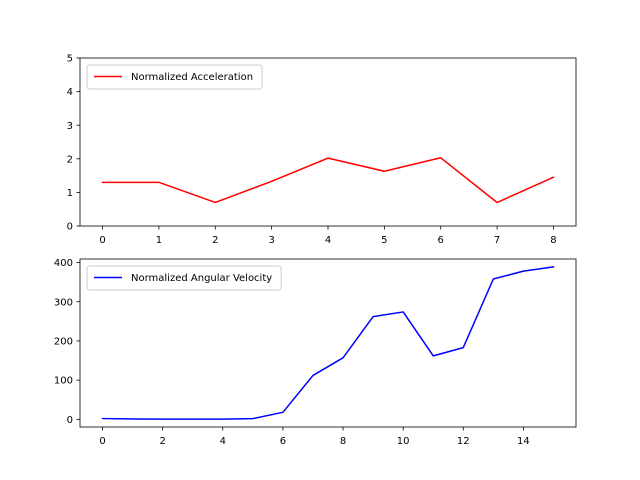 This screenshot has width=640, height=480. Describe the element at coordinates (271, 240) in the screenshot. I see `x-tick-label: 3` at that location.